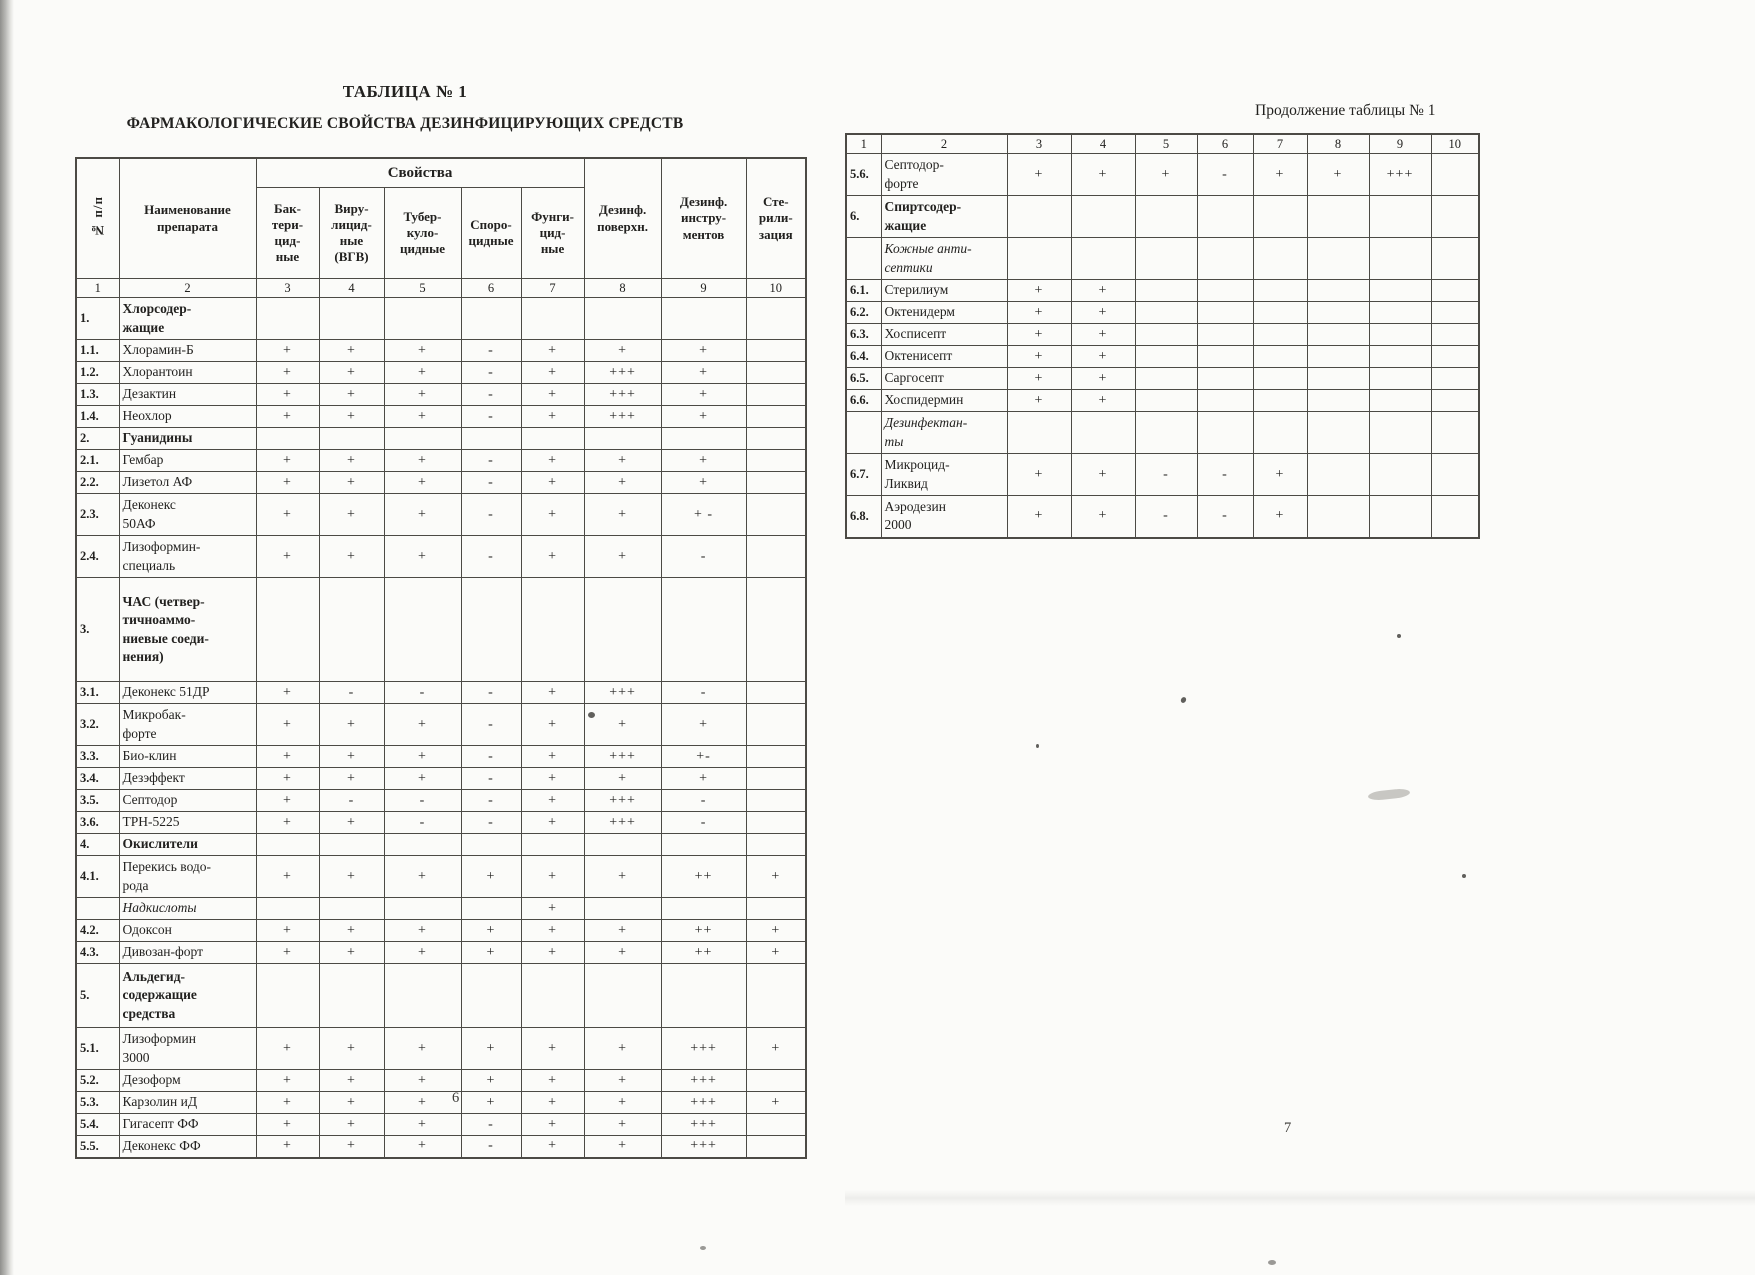 The width and height of the screenshot is (1755, 1275). I want to click on row-number: 1.2., so click(97, 372).